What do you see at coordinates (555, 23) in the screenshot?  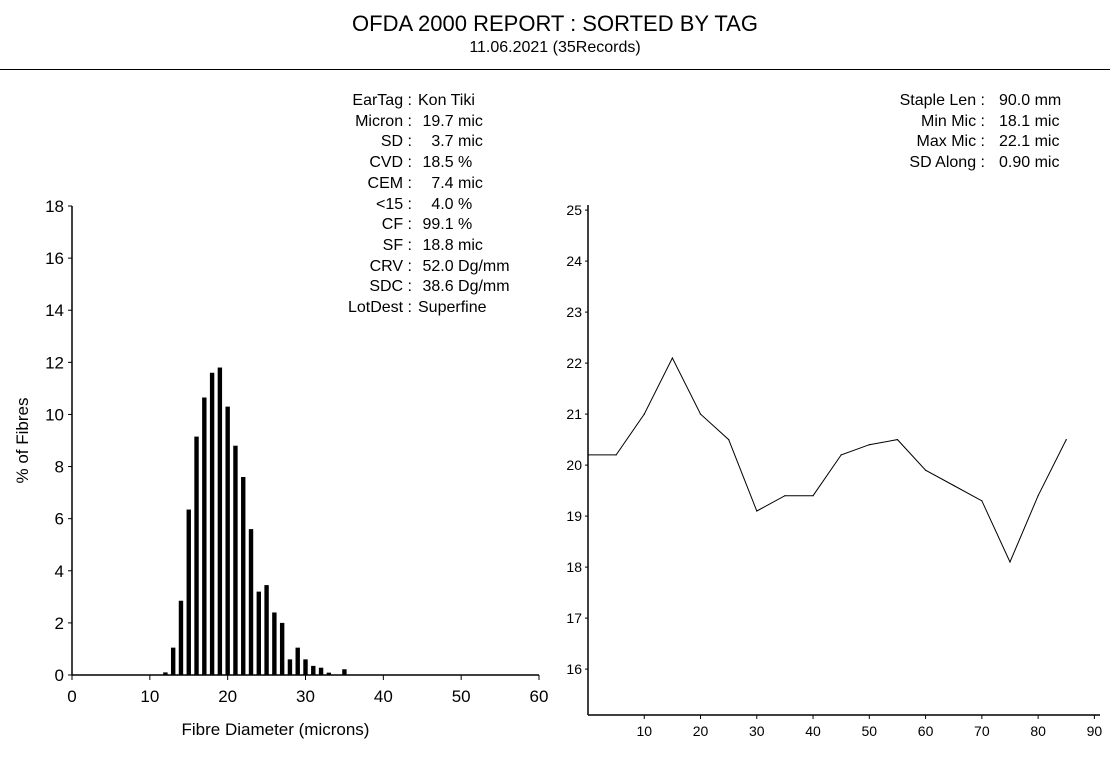 I see `report-title: OFDA 2000 REPORT : SORTED BY TAG` at bounding box center [555, 23].